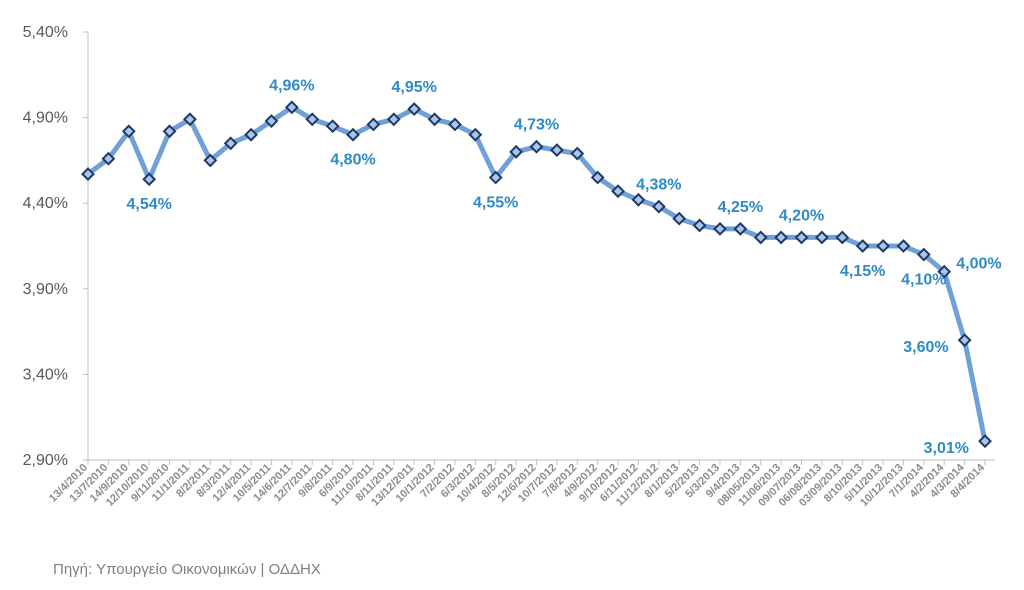  What do you see at coordinates (495, 203) in the screenshot?
I see `data-label: 4,55%` at bounding box center [495, 203].